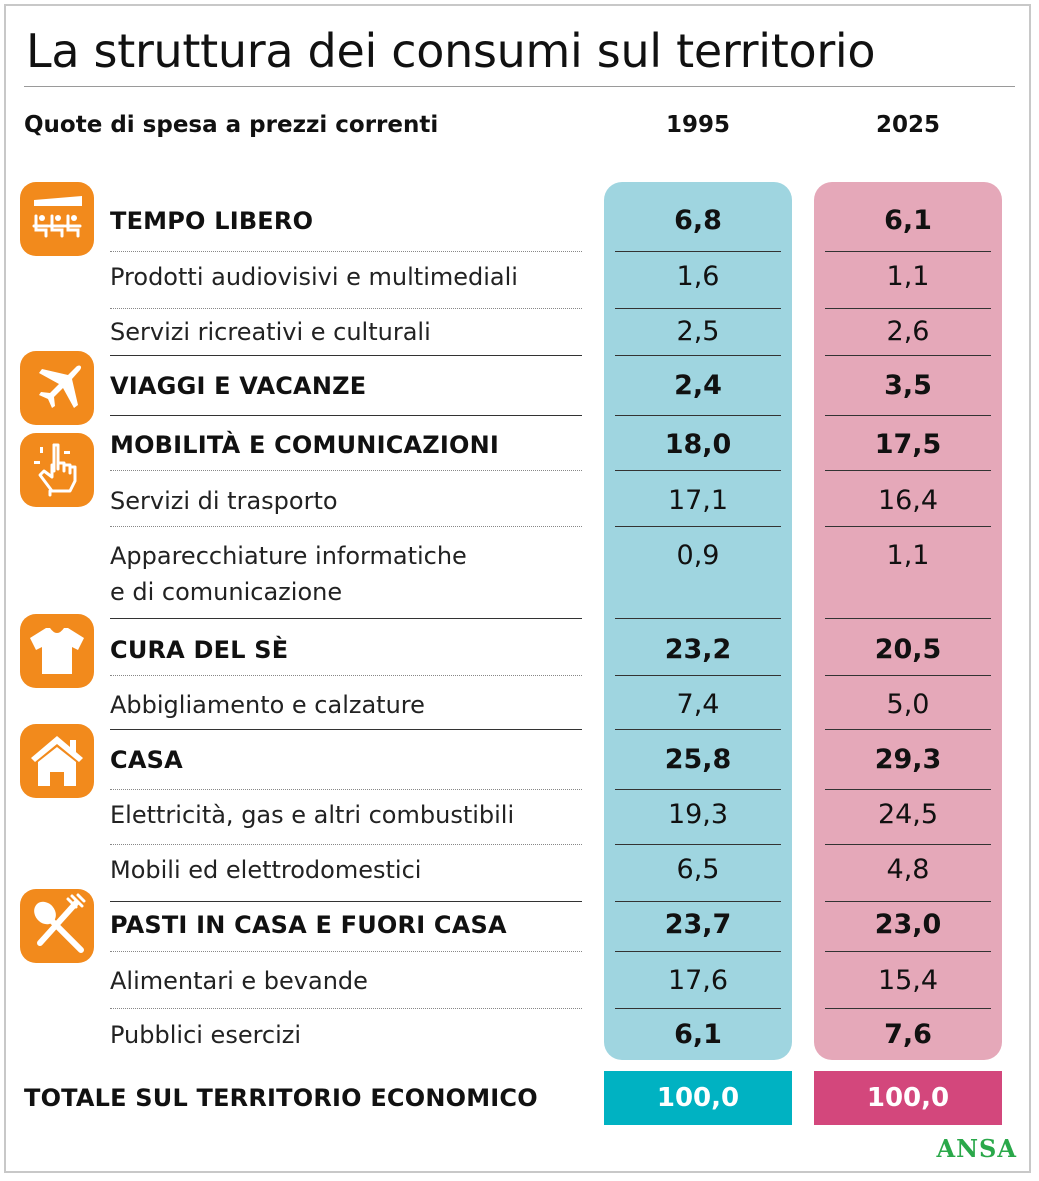 Image resolution: width=1039 pixels, height=1181 pixels. I want to click on value-1995: 1,6, so click(698, 276).